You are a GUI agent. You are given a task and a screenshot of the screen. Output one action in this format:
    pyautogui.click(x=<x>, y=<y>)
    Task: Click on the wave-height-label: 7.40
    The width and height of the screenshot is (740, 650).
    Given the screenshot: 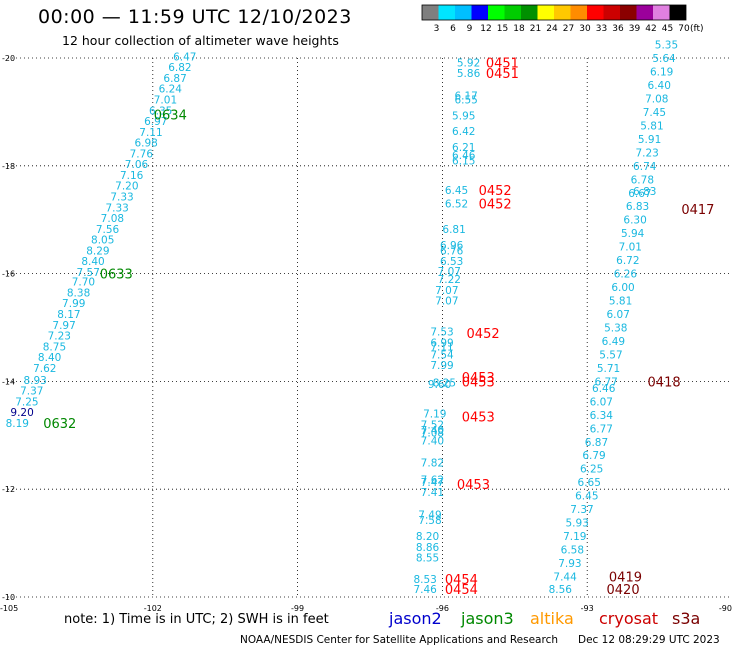 What is the action you would take?
    pyautogui.click(x=432, y=442)
    